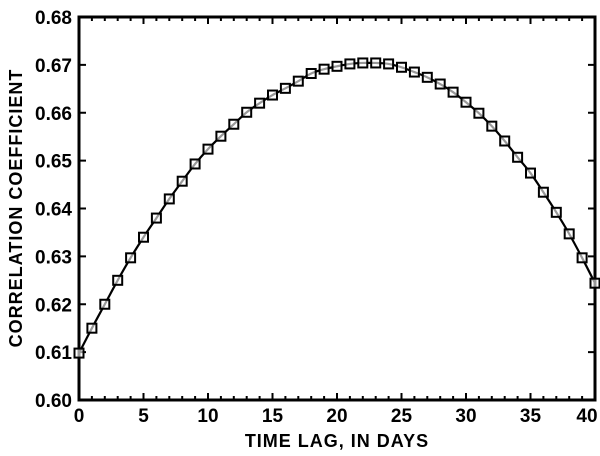 The image size is (600, 456). Describe the element at coordinates (53, 66) in the screenshot. I see `y-tick-label: 0.67` at that location.